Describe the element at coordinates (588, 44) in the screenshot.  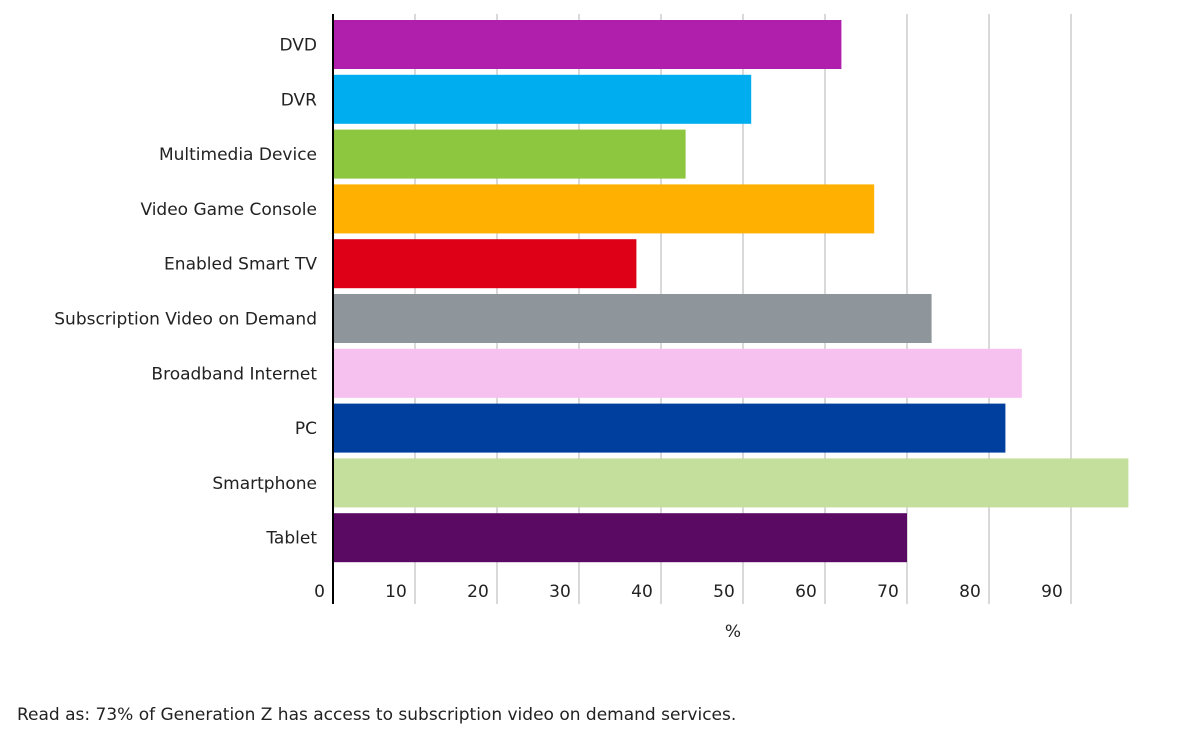
I see `bar-dvd` at that location.